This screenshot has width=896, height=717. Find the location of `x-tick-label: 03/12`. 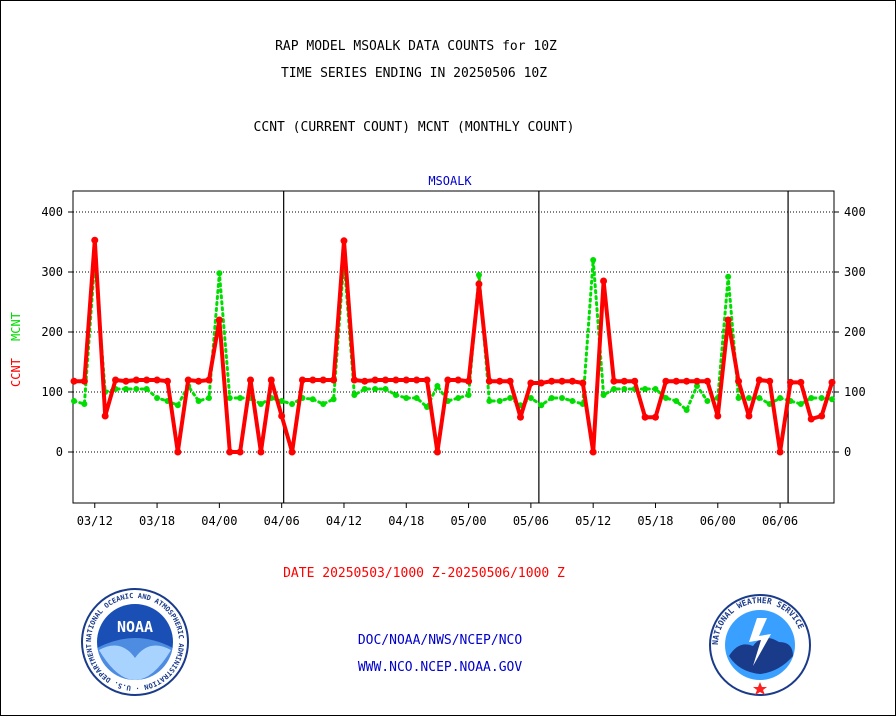

x-tick-label: 03/12 is located at coordinates (95, 521).